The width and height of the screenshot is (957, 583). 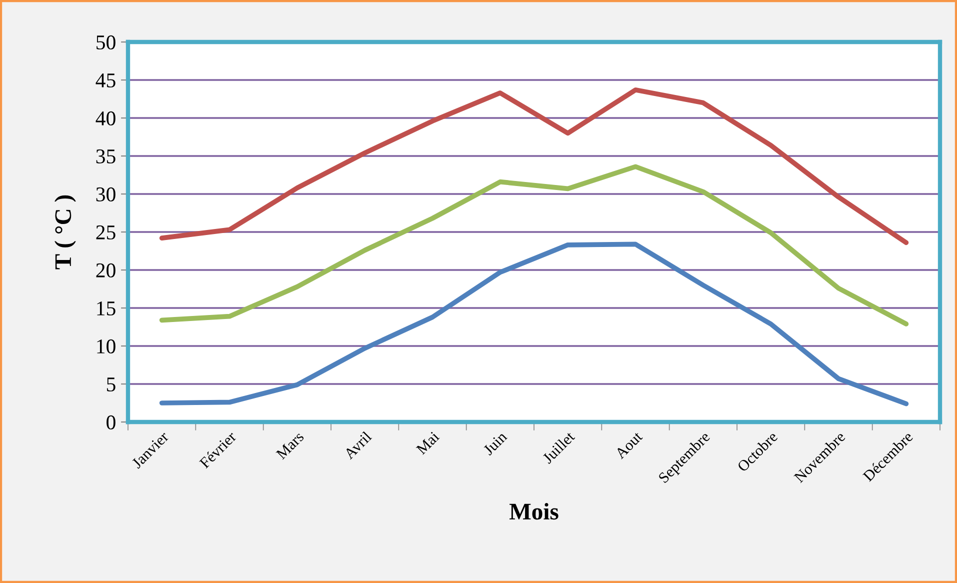 I want to click on y-tick-label: 5, so click(x=111, y=385).